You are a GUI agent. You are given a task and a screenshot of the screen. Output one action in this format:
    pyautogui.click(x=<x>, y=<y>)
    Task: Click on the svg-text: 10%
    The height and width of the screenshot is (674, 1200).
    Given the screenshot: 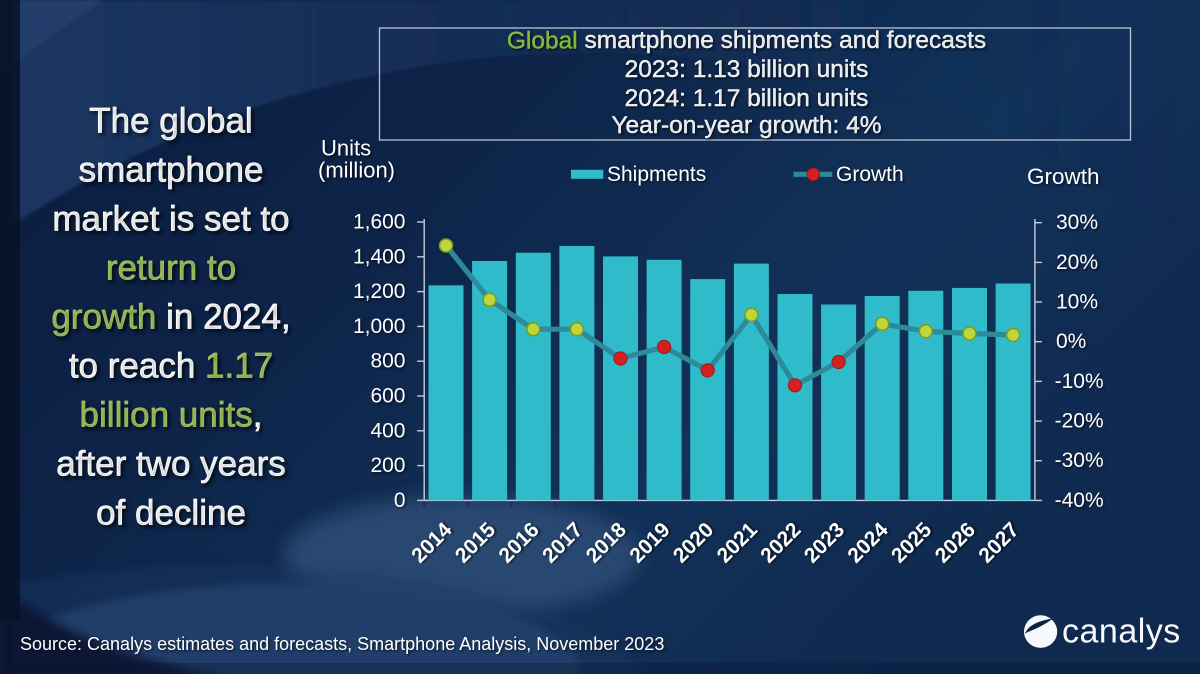 What is the action you would take?
    pyautogui.click(x=1077, y=302)
    